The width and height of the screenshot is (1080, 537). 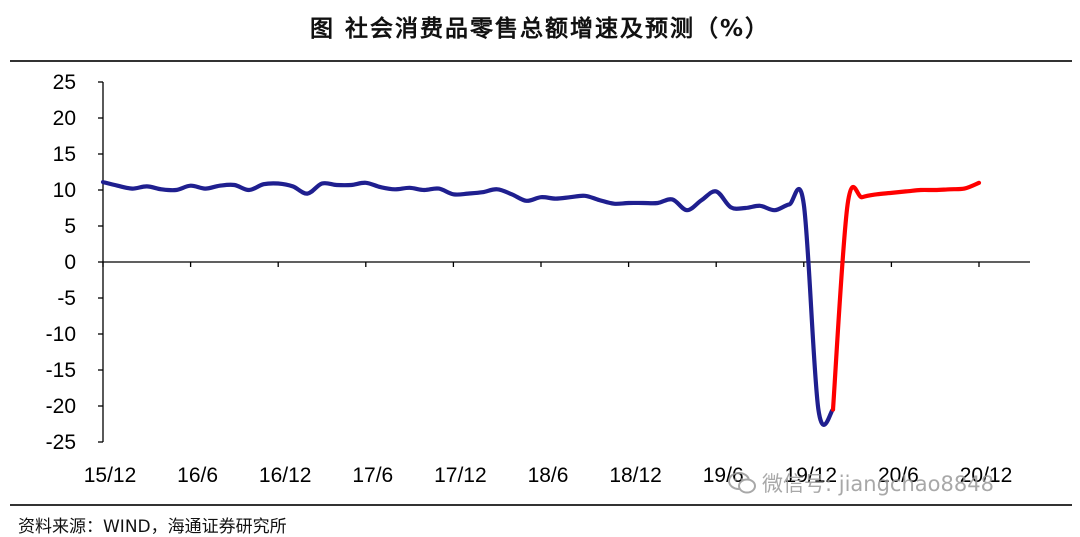 I want to click on x-tick-label: 17/12, so click(x=460, y=475).